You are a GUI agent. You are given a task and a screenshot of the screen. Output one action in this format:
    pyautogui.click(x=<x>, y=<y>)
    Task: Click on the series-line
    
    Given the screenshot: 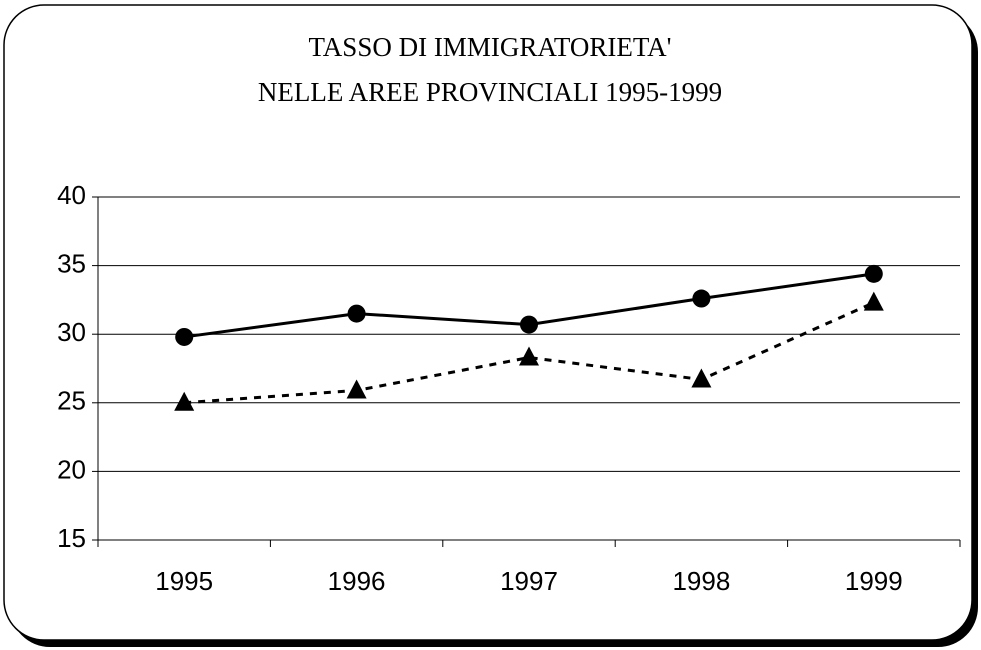 What is the action you would take?
    pyautogui.click(x=529, y=353)
    